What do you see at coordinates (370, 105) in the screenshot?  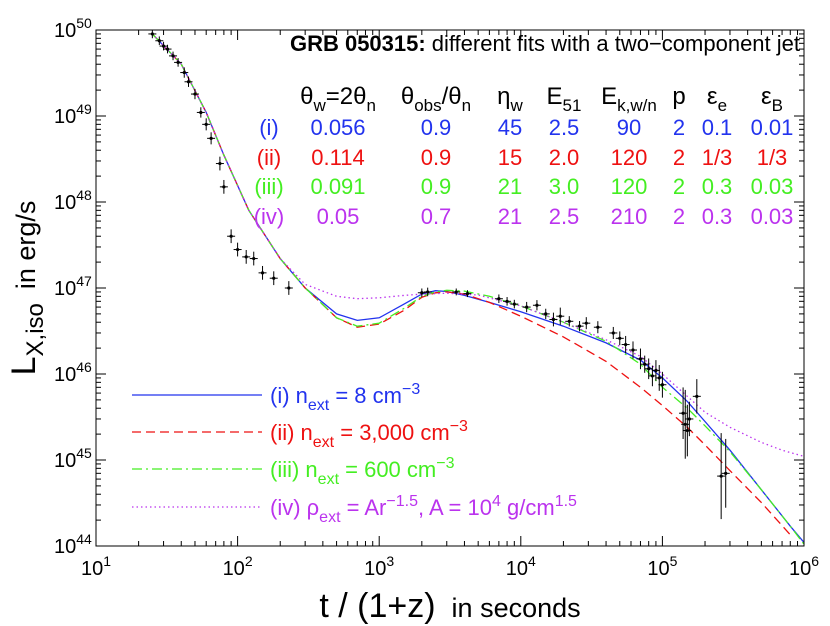 I see `text-part: n` at bounding box center [370, 105].